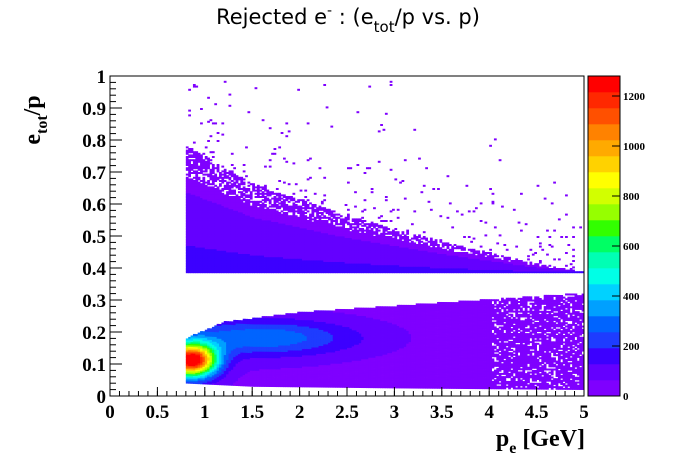 The height and width of the screenshot is (472, 696). I want to click on xlabel-part-subscript: e, so click(512, 448).